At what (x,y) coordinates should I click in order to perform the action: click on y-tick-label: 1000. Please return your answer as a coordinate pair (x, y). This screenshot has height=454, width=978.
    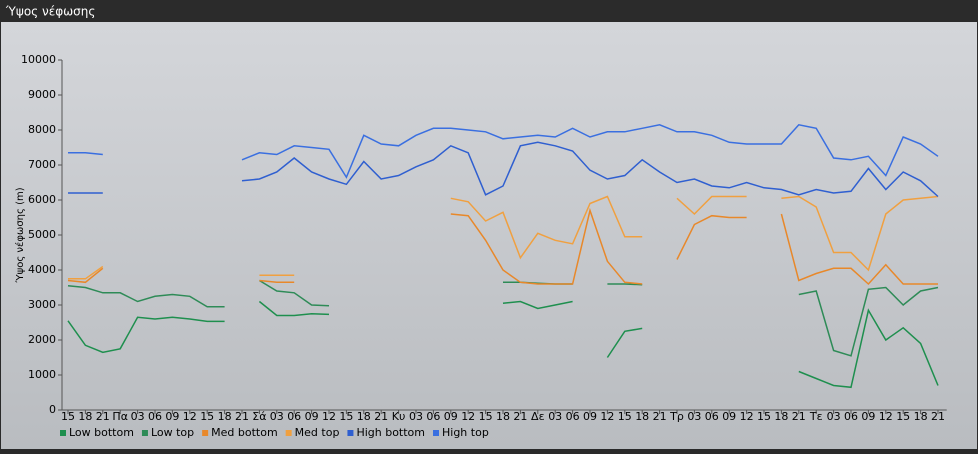
    Looking at the image, I should click on (42, 374).